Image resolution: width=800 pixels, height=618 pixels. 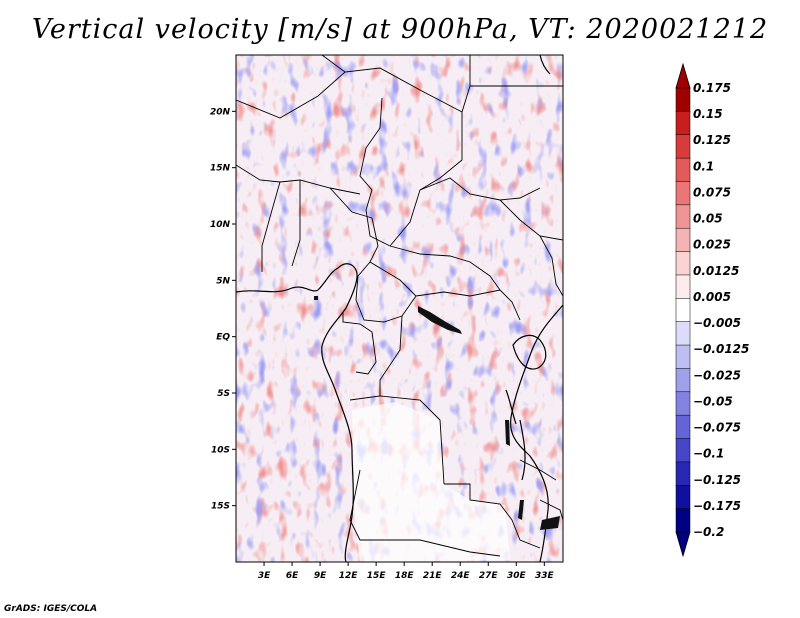 What do you see at coordinates (264, 576) in the screenshot?
I see `x-tick-label: 3E` at bounding box center [264, 576].